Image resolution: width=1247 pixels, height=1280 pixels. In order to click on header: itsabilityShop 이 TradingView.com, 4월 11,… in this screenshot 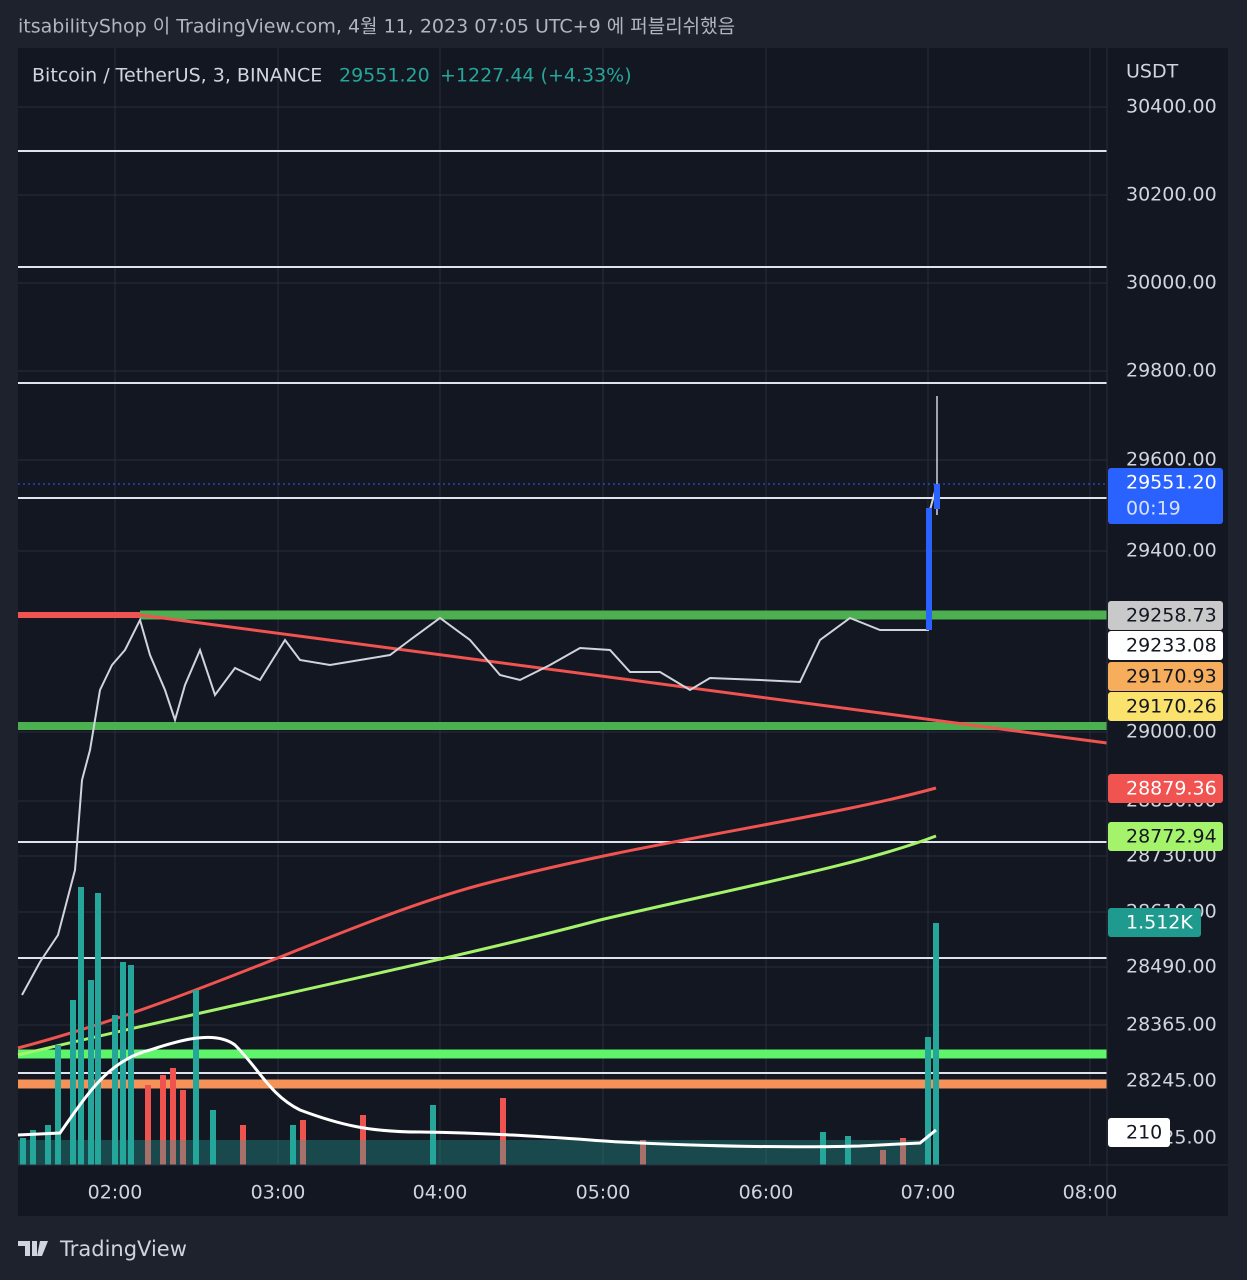, I will do `click(376, 27)`.